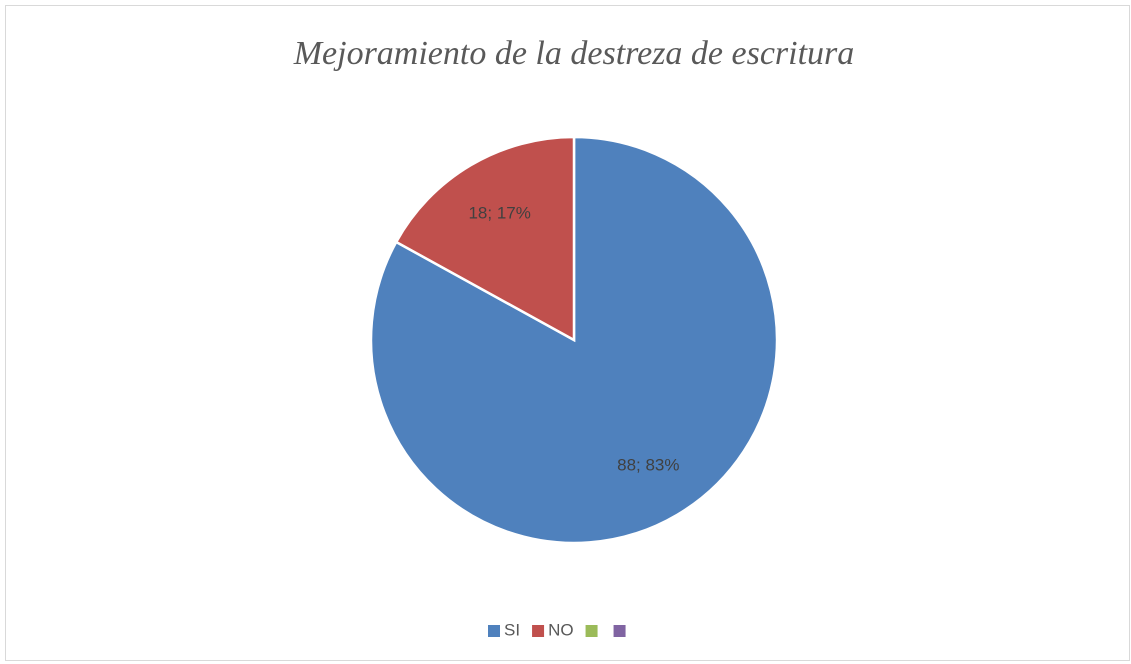  I want to click on legend-label: NO, so click(561, 629).